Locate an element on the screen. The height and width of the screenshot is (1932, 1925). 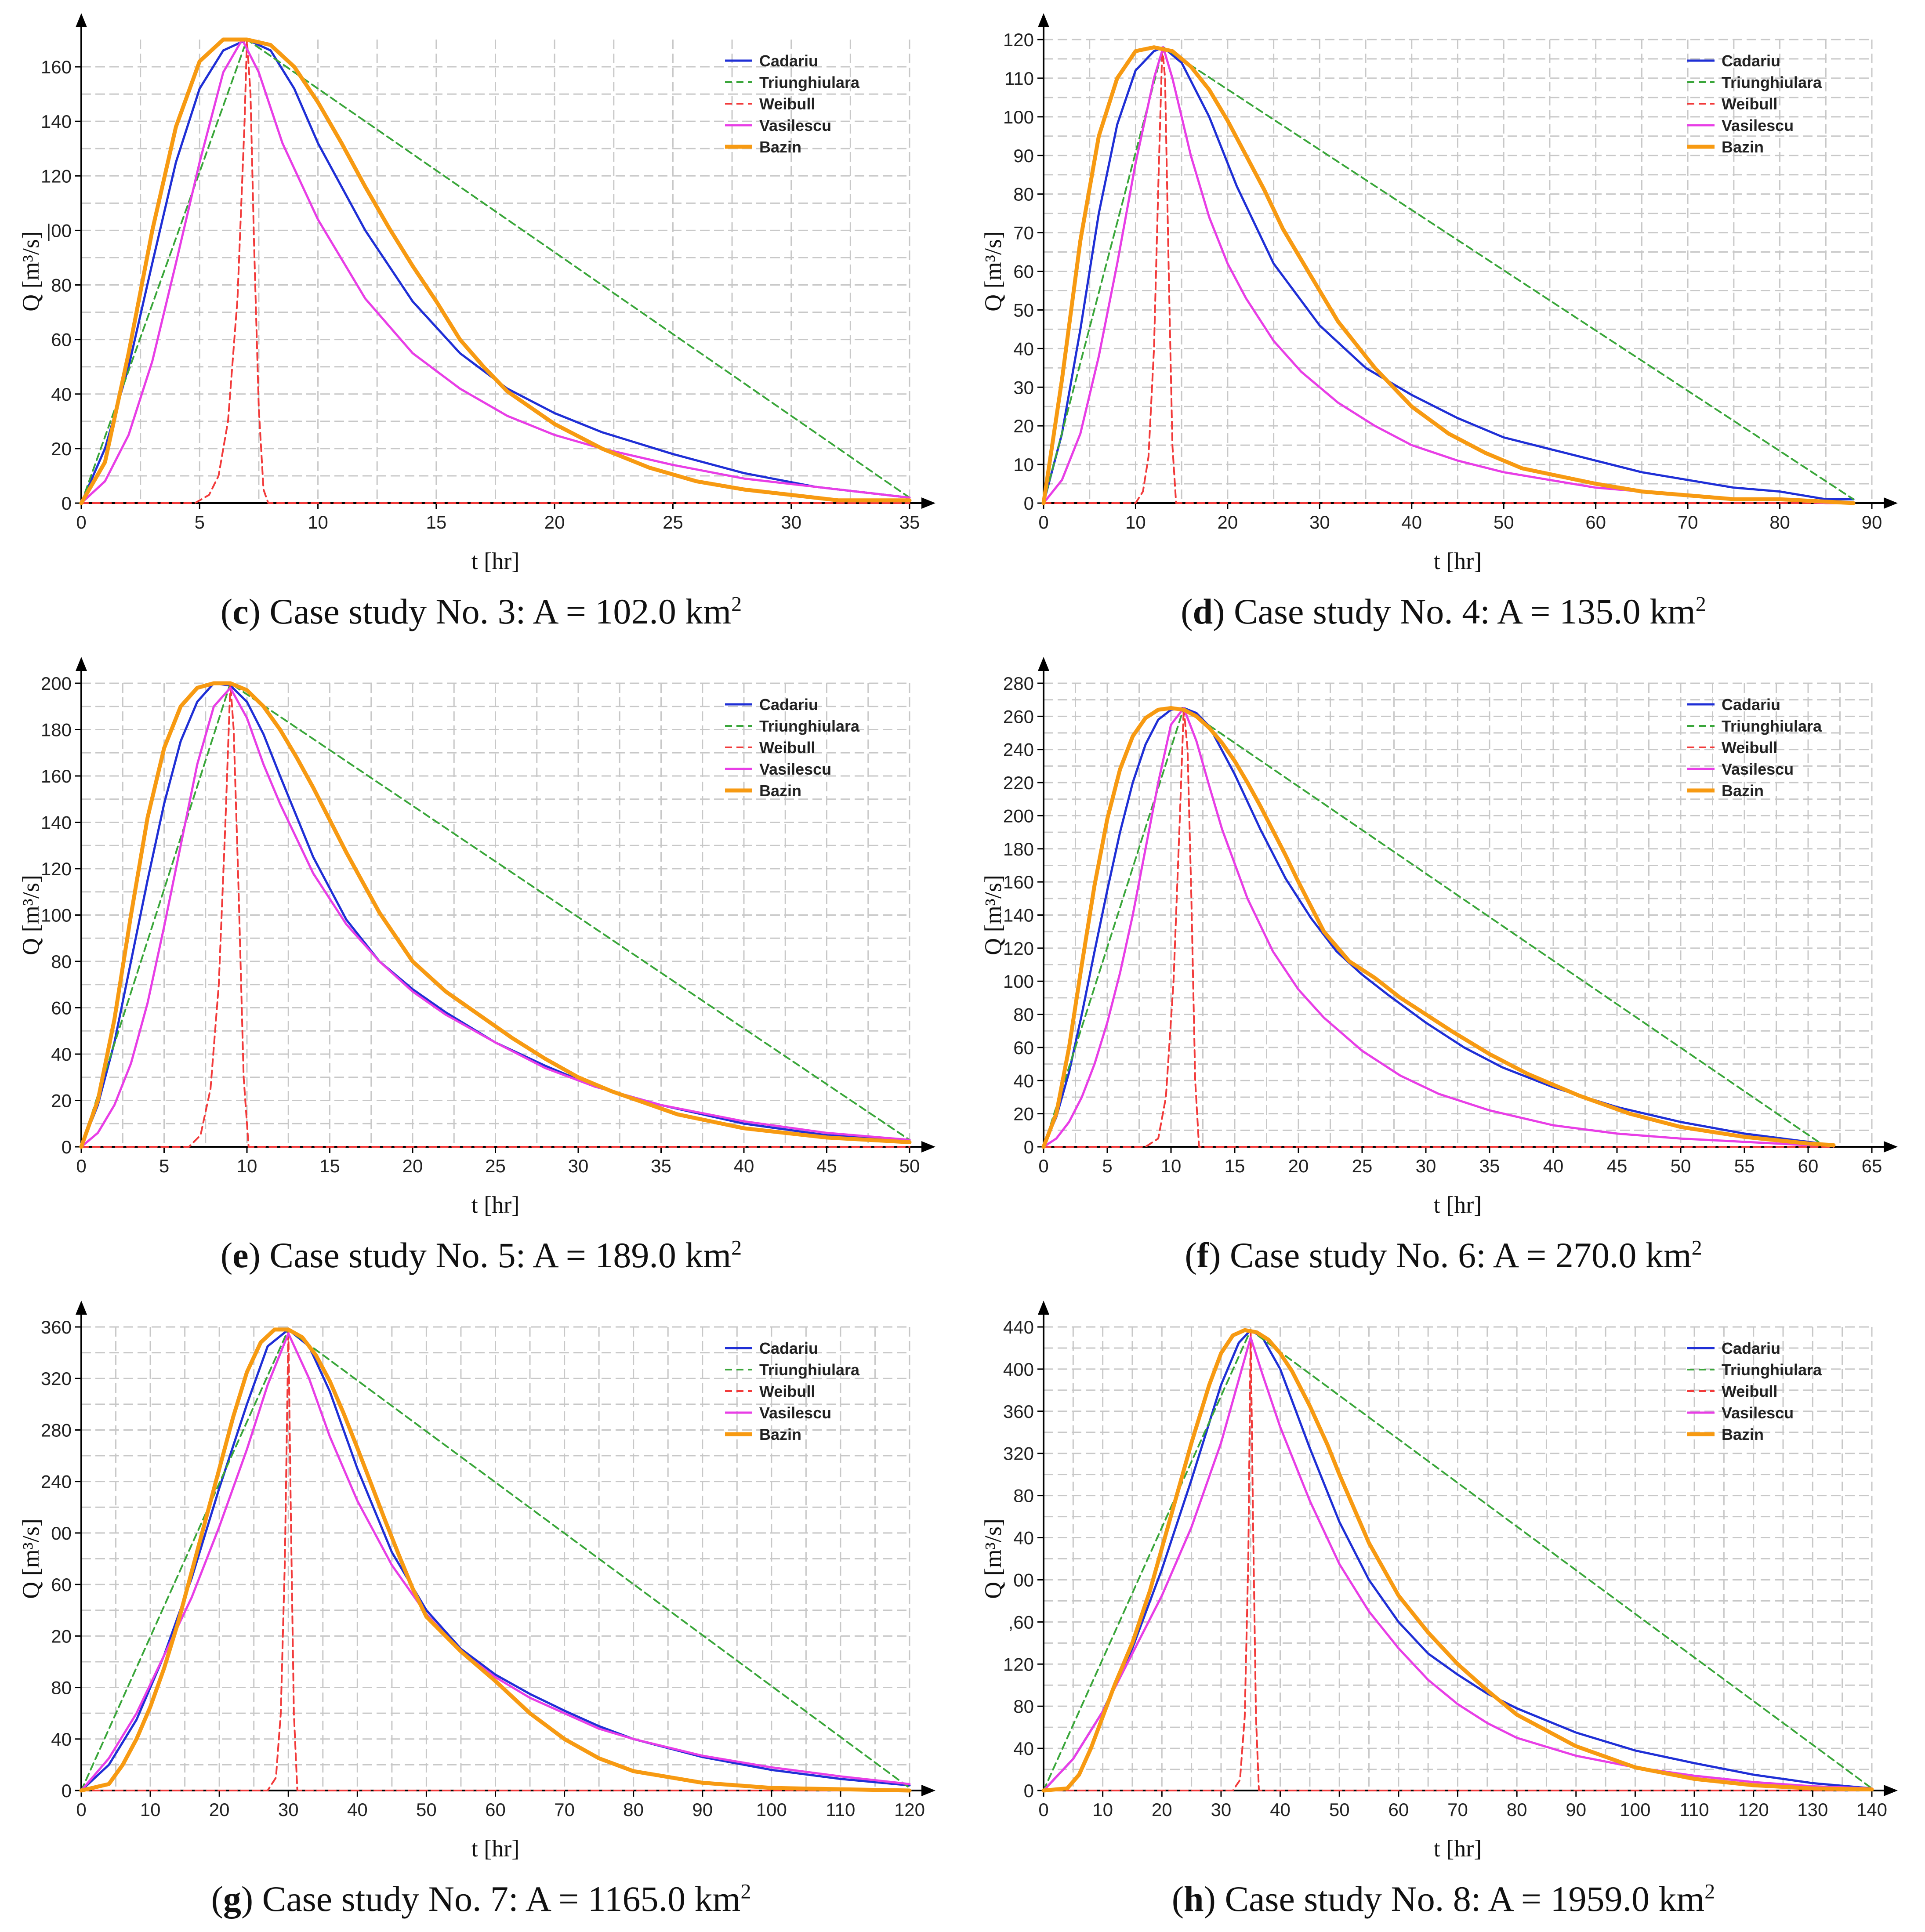
legend-label: Bazin is located at coordinates (1743, 147).